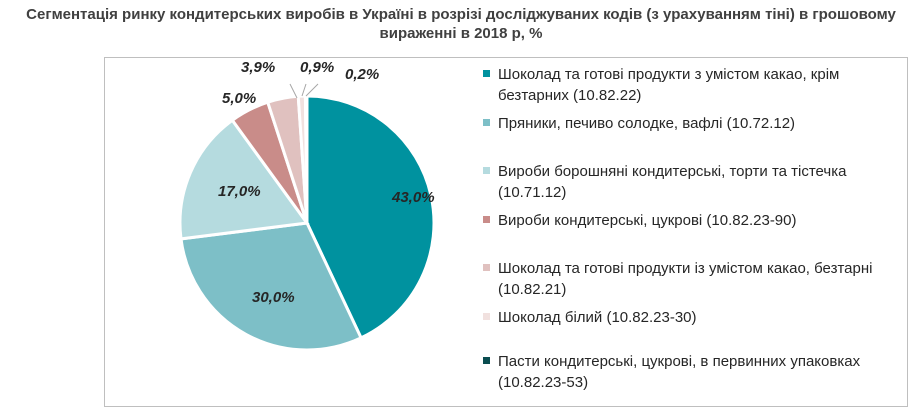 The image size is (922, 417). Describe the element at coordinates (244, 179) in the screenshot. I see `slice-flour-confectionery` at that location.